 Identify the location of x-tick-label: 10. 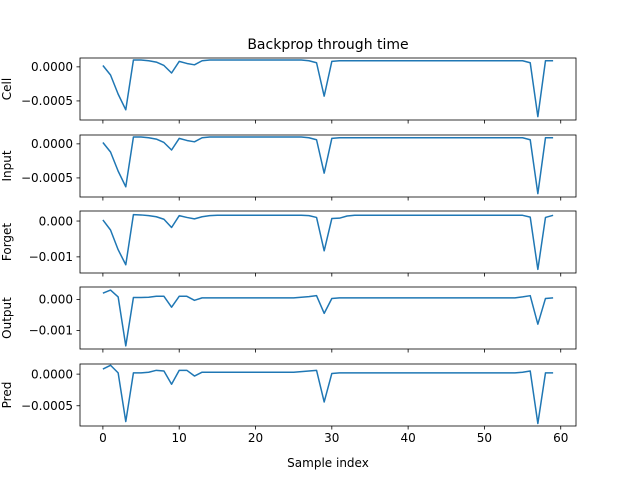
(179, 438).